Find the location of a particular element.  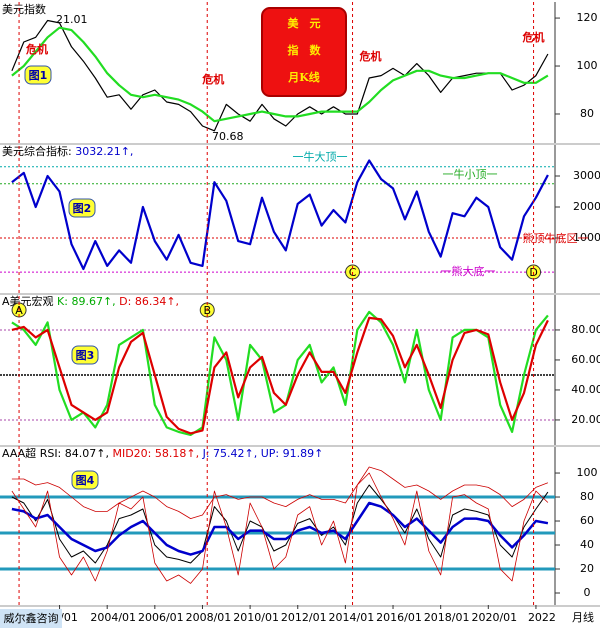

y-tick-label: 2000 is located at coordinates (586, 206).